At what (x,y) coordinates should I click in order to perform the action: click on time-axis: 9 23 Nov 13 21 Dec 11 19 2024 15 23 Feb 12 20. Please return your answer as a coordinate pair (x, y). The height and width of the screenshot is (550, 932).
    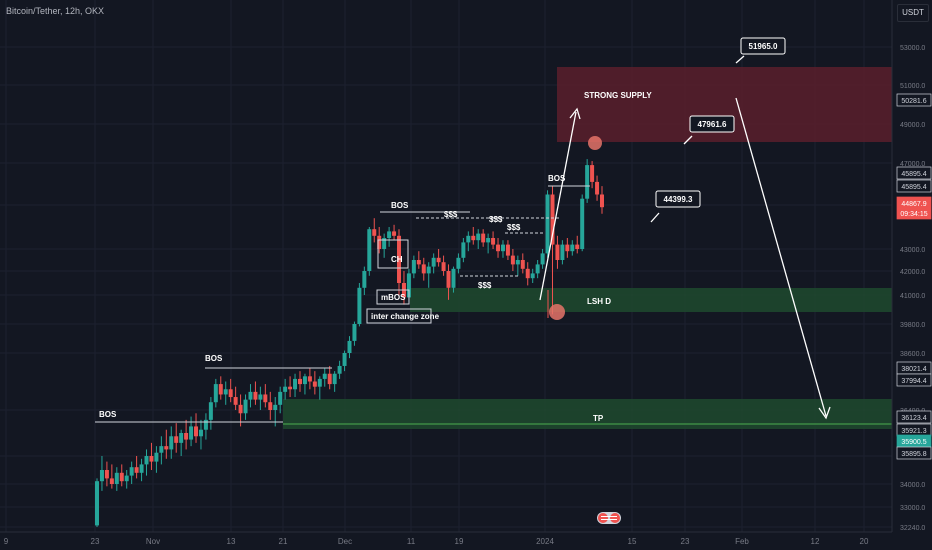
    Looking at the image, I should click on (436, 541).